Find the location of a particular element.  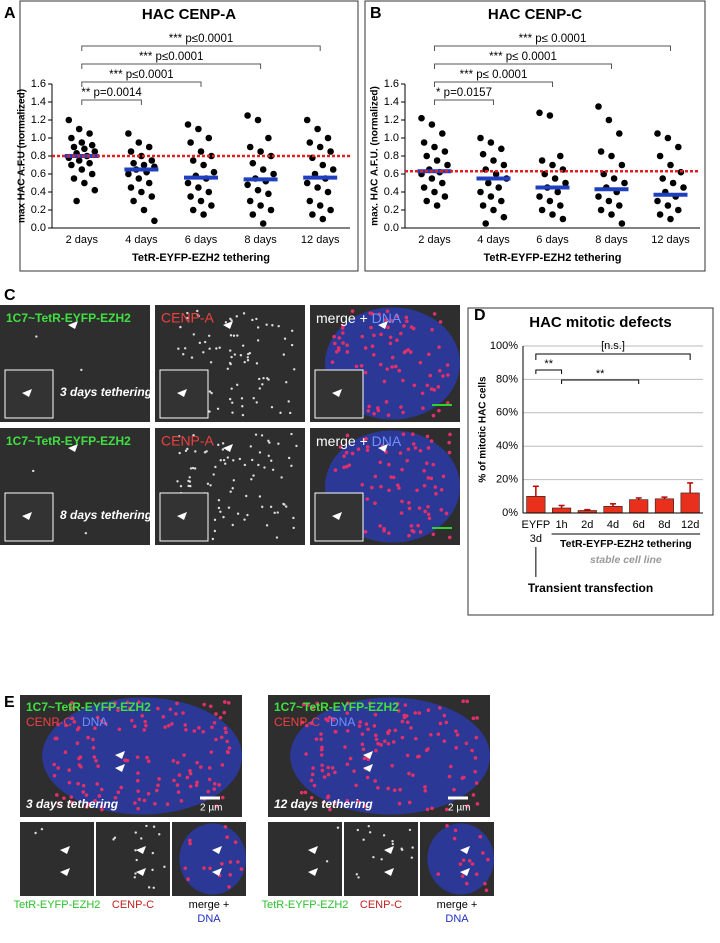

panel-label: D is located at coordinates (480, 315).